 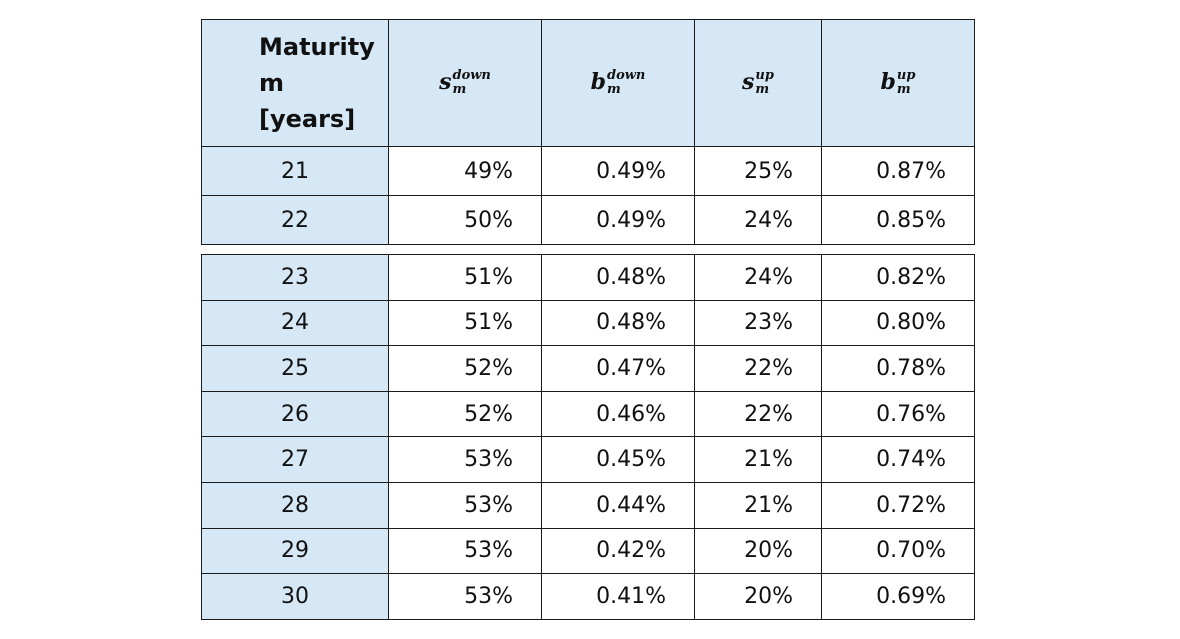 What do you see at coordinates (618, 551) in the screenshot?
I see `b-down-cell: 0.42%` at bounding box center [618, 551].